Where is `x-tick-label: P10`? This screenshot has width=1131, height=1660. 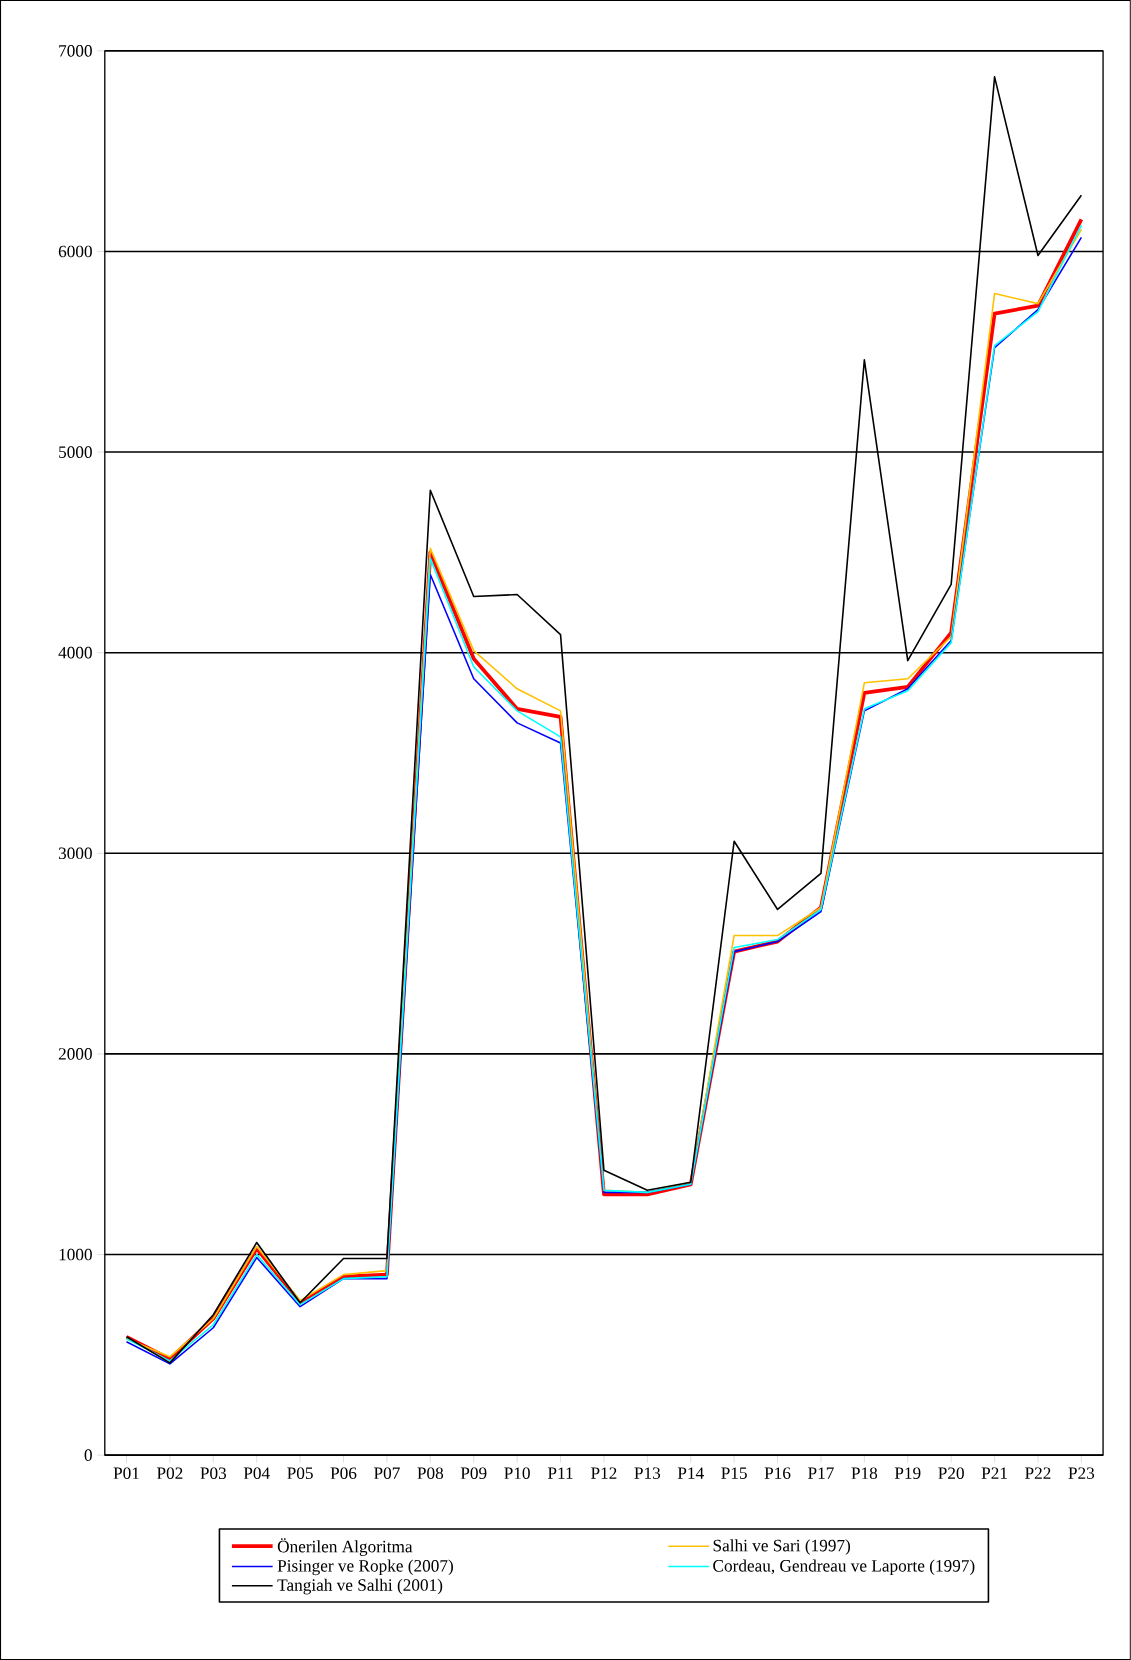 x-tick-label: P10 is located at coordinates (517, 1473).